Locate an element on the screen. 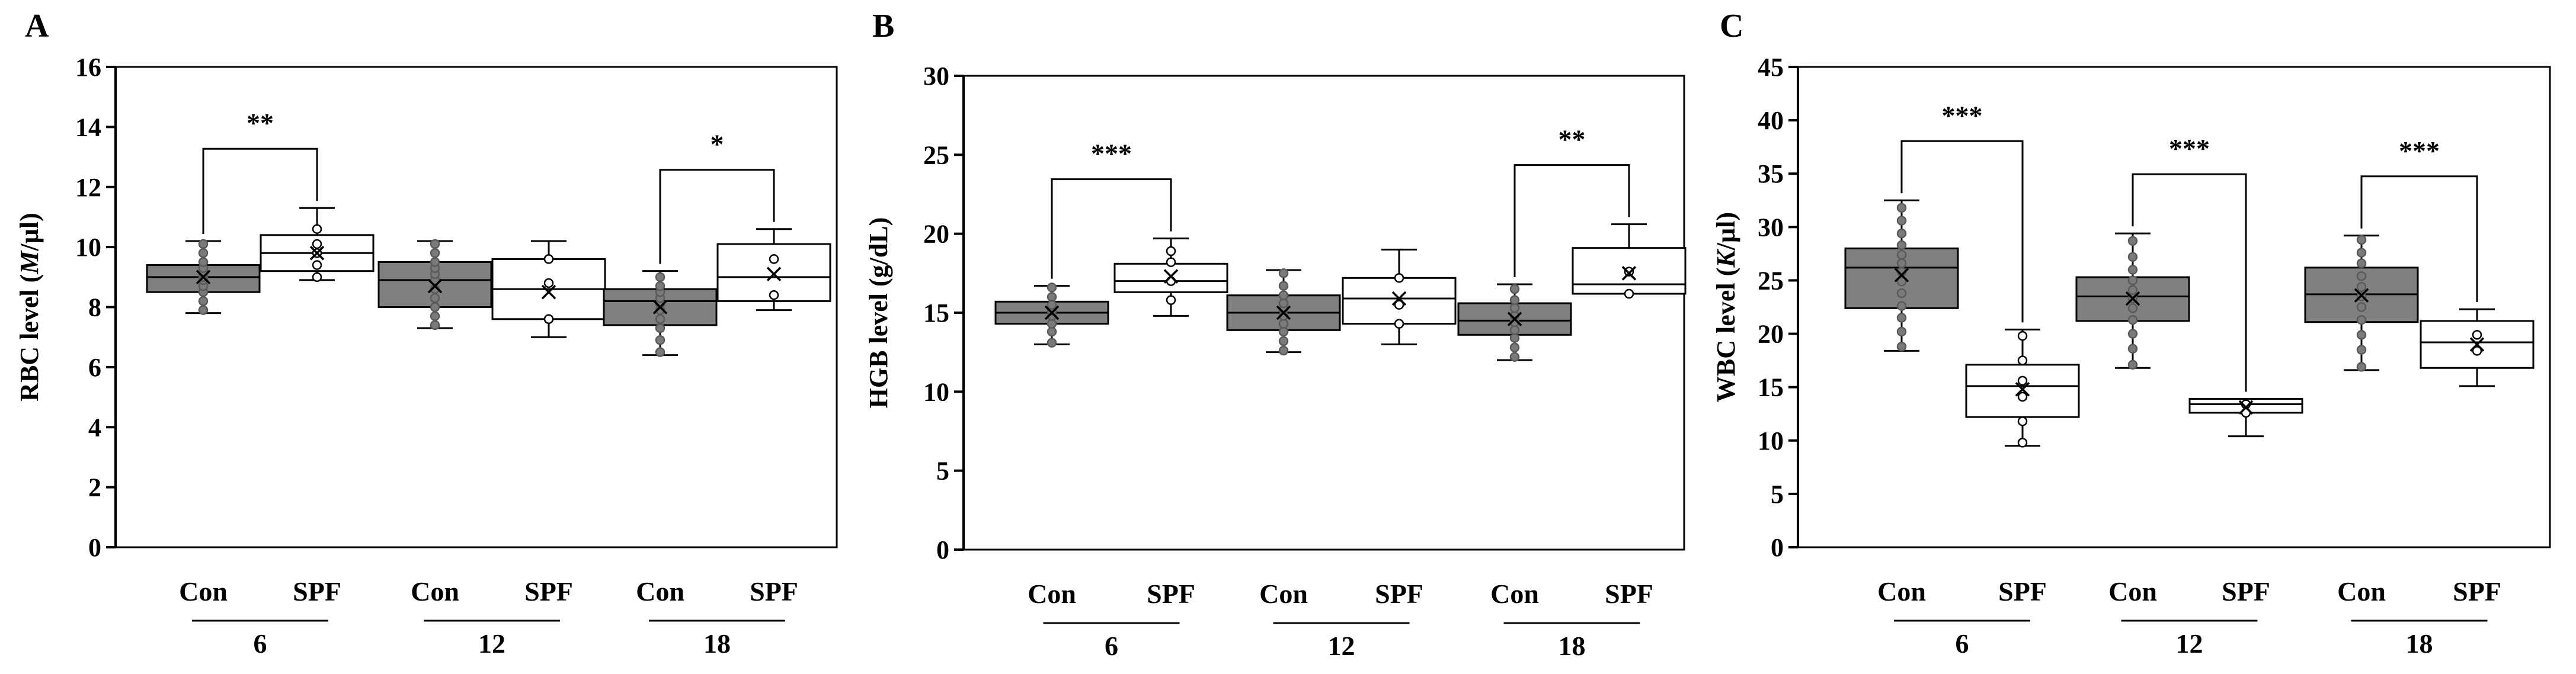 This screenshot has width=2576, height=674. y-tick-label: 30 is located at coordinates (936, 76).